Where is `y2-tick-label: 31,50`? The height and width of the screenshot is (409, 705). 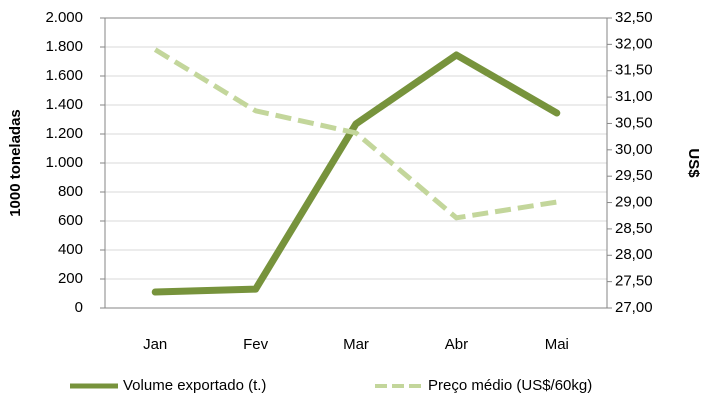
y2-tick-label: 31,50 is located at coordinates (634, 70).